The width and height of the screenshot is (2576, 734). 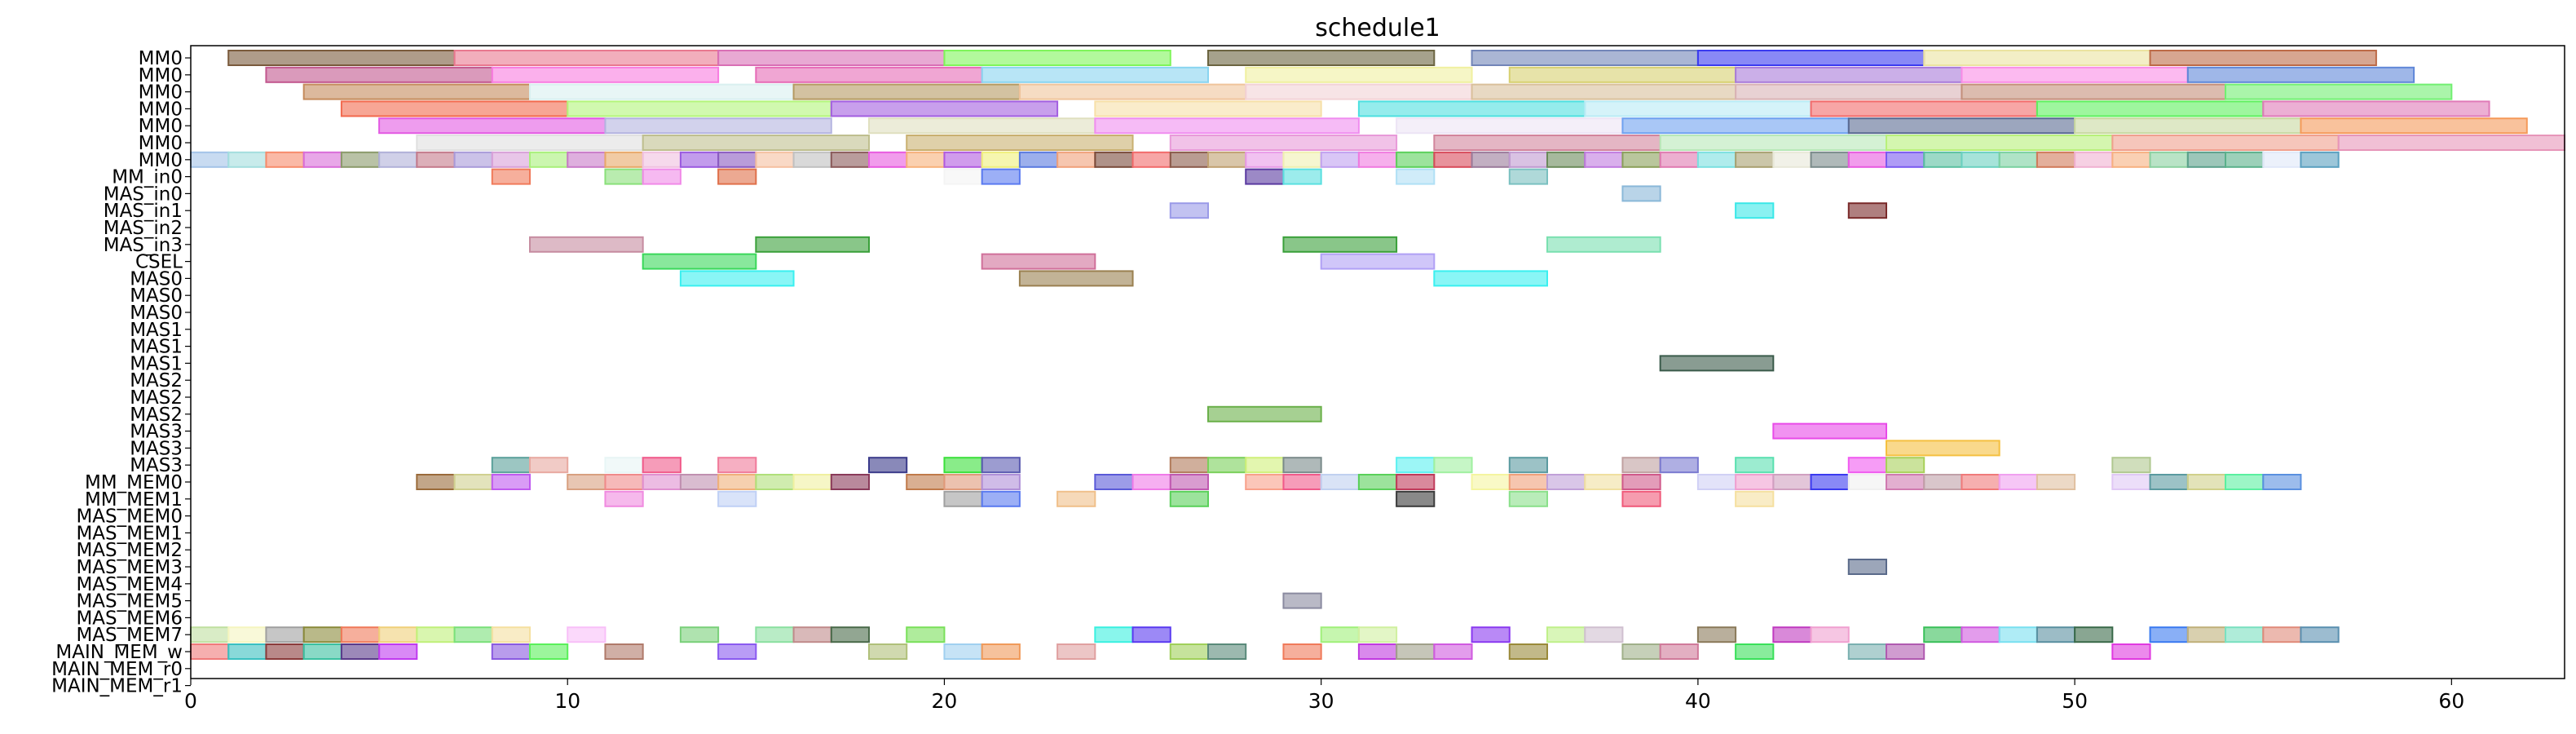 I want to click on y-tick-label: MAS_in2, so click(x=143, y=228).